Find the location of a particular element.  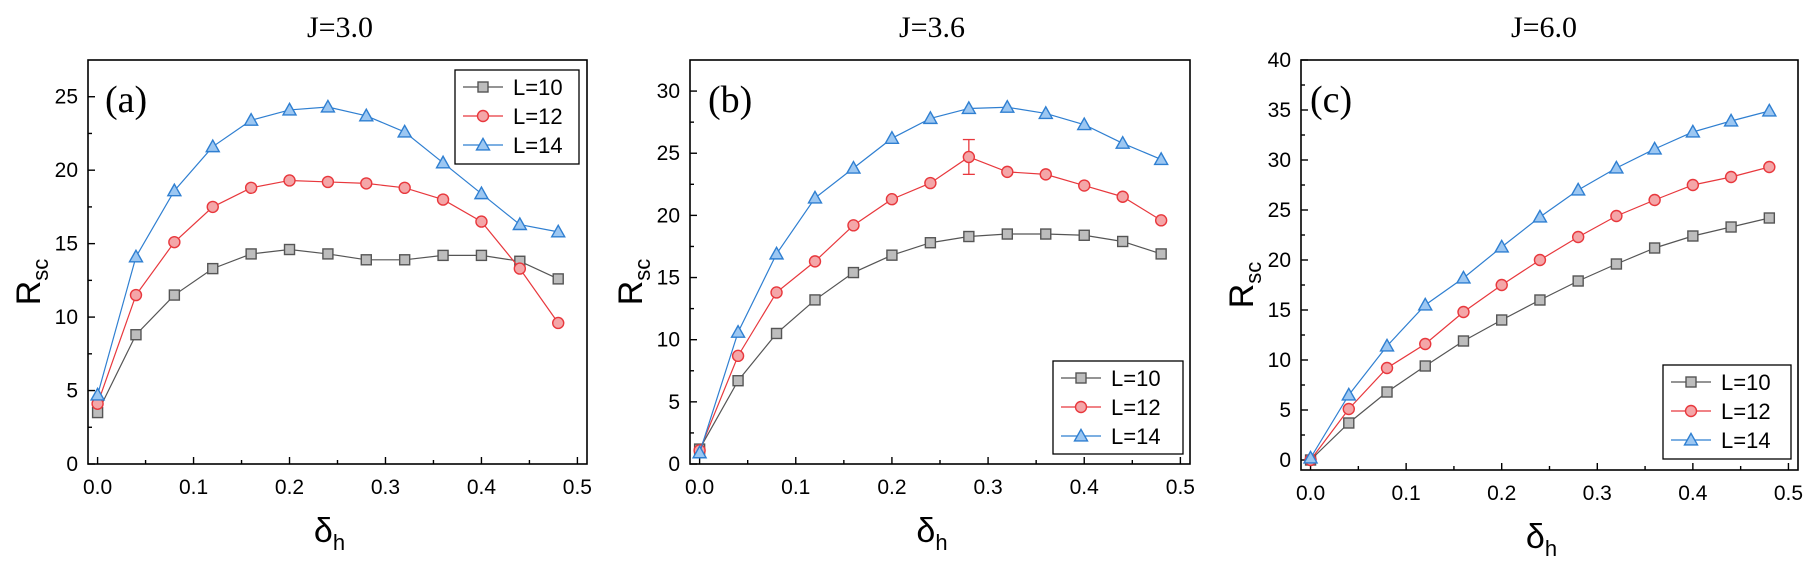

x-tick-label: 0.0 is located at coordinates (699, 487).